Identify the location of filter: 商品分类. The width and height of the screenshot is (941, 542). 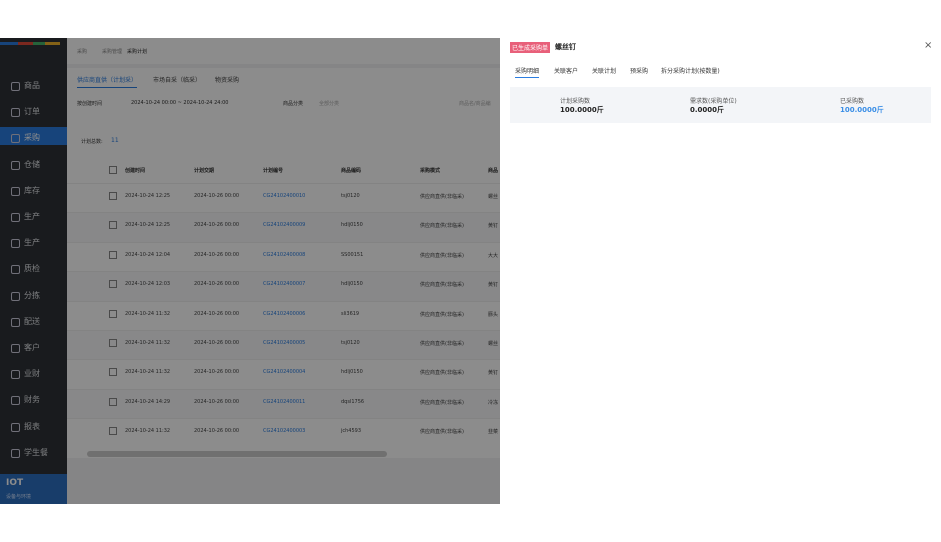
(293, 104).